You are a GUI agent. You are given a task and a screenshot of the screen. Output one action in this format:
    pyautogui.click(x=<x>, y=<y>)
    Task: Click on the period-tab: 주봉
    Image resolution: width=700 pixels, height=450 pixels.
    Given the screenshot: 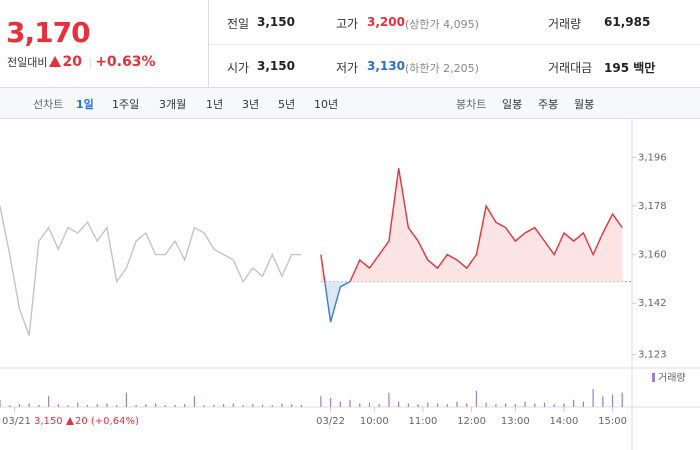 What is the action you would take?
    pyautogui.click(x=548, y=104)
    